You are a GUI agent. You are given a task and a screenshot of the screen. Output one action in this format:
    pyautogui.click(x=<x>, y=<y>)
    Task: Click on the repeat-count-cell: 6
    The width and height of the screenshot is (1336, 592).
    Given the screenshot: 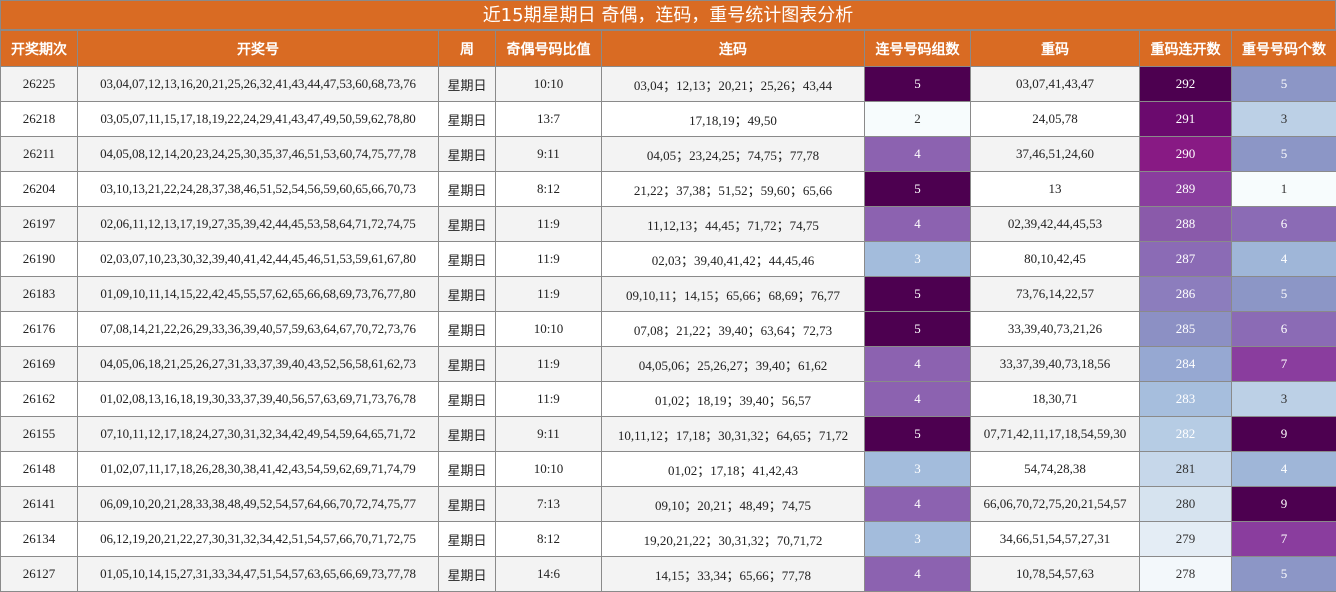 What is the action you would take?
    pyautogui.click(x=1283, y=224)
    